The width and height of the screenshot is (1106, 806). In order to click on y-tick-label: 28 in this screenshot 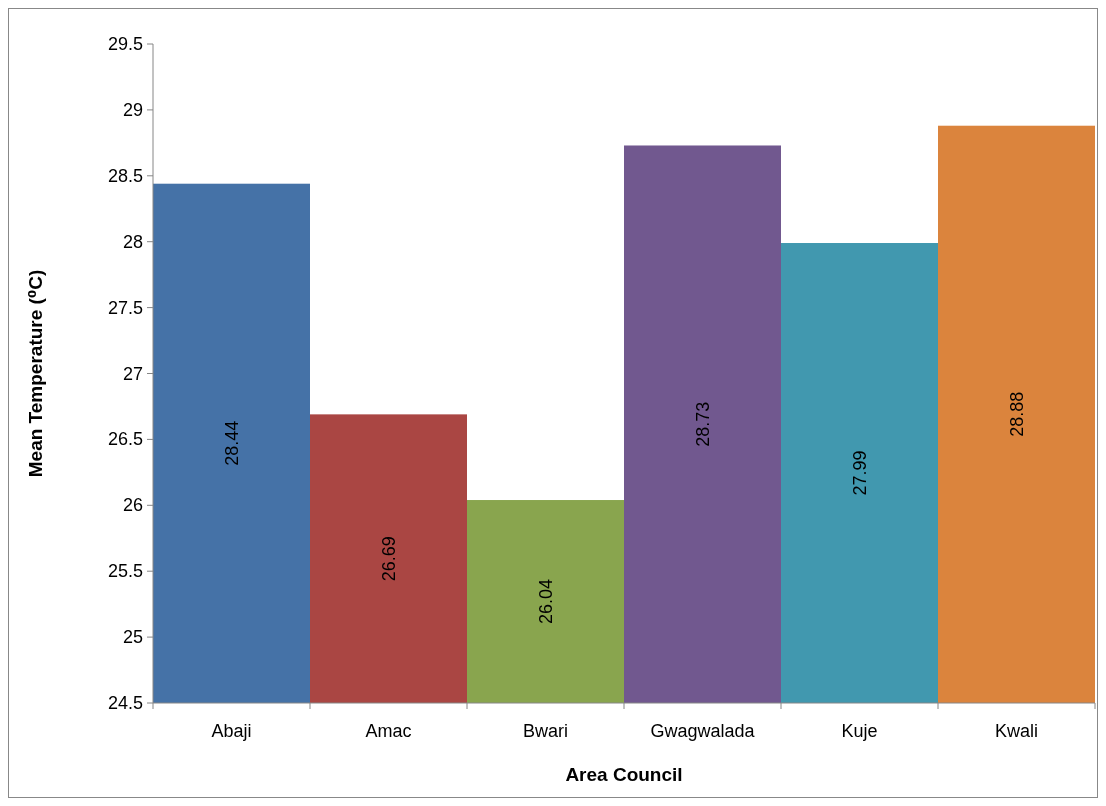, I will do `click(132, 241)`.